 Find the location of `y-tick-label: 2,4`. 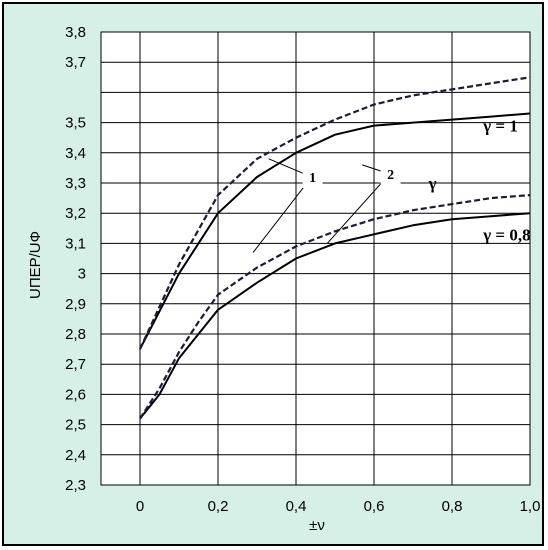

y-tick-label: 2,4 is located at coordinates (75, 455).